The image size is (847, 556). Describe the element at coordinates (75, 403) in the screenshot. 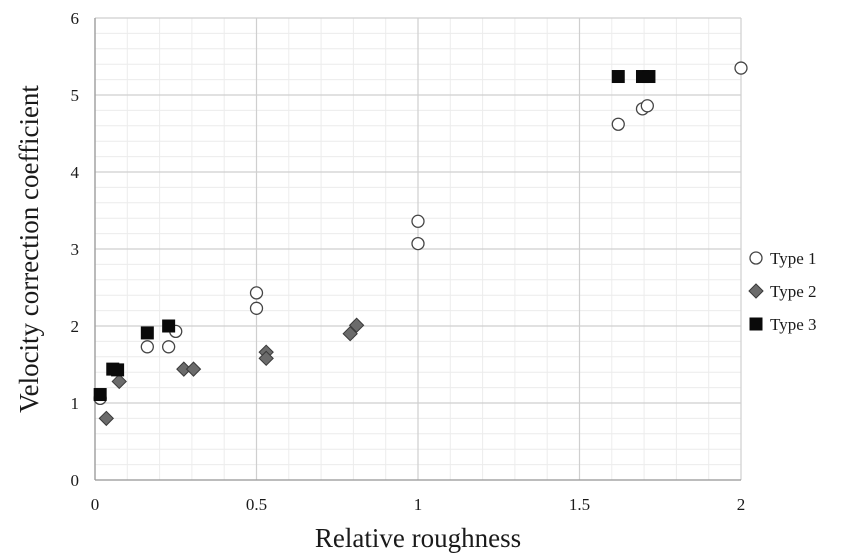

I see `y-tick-label: 1` at that location.